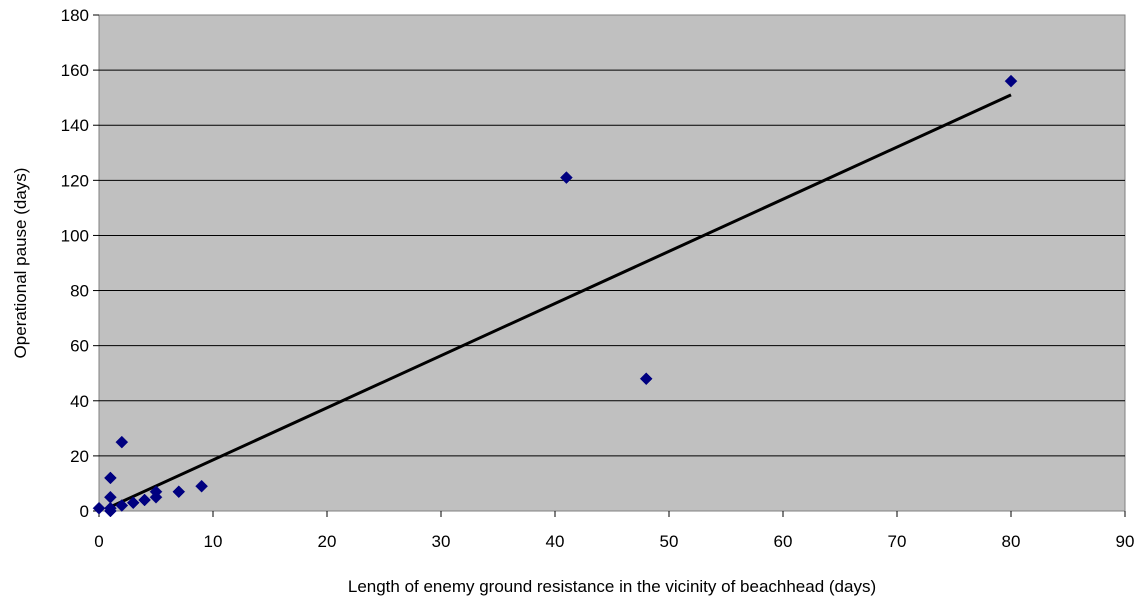 This screenshot has width=1143, height=601. What do you see at coordinates (669, 541) in the screenshot?
I see `x-tick-label: 50` at bounding box center [669, 541].